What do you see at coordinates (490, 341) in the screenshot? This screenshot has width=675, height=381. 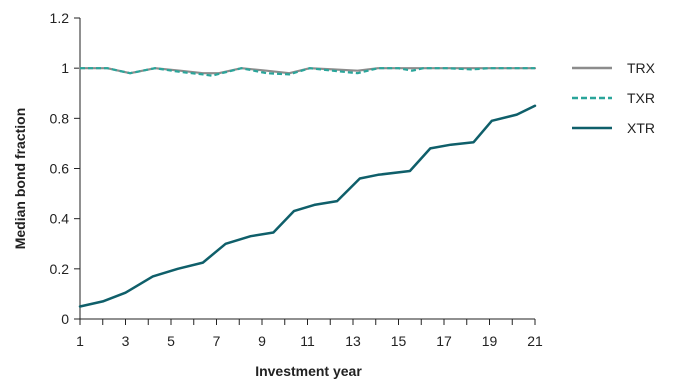 I see `x-tick-label: 19` at bounding box center [490, 341].